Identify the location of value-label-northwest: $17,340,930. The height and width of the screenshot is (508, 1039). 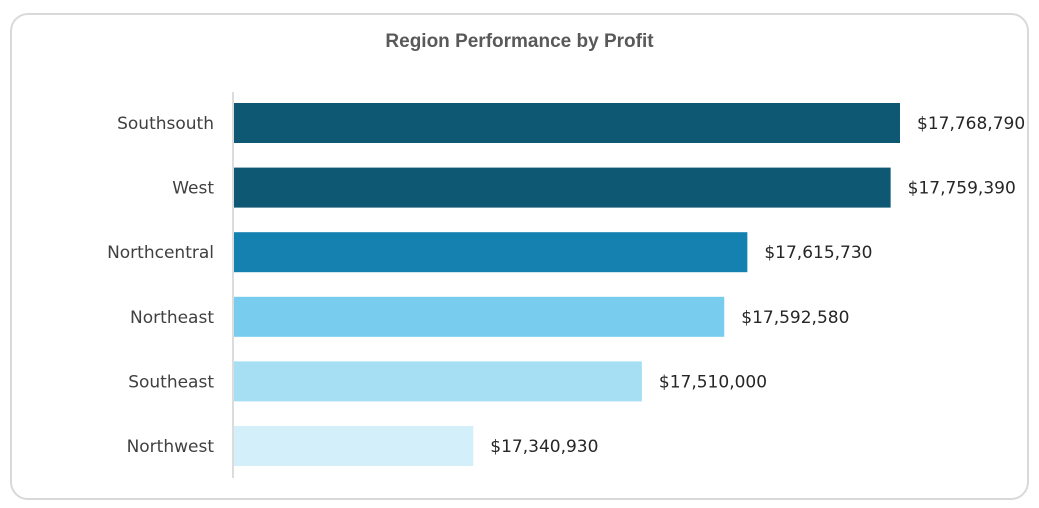
(544, 447).